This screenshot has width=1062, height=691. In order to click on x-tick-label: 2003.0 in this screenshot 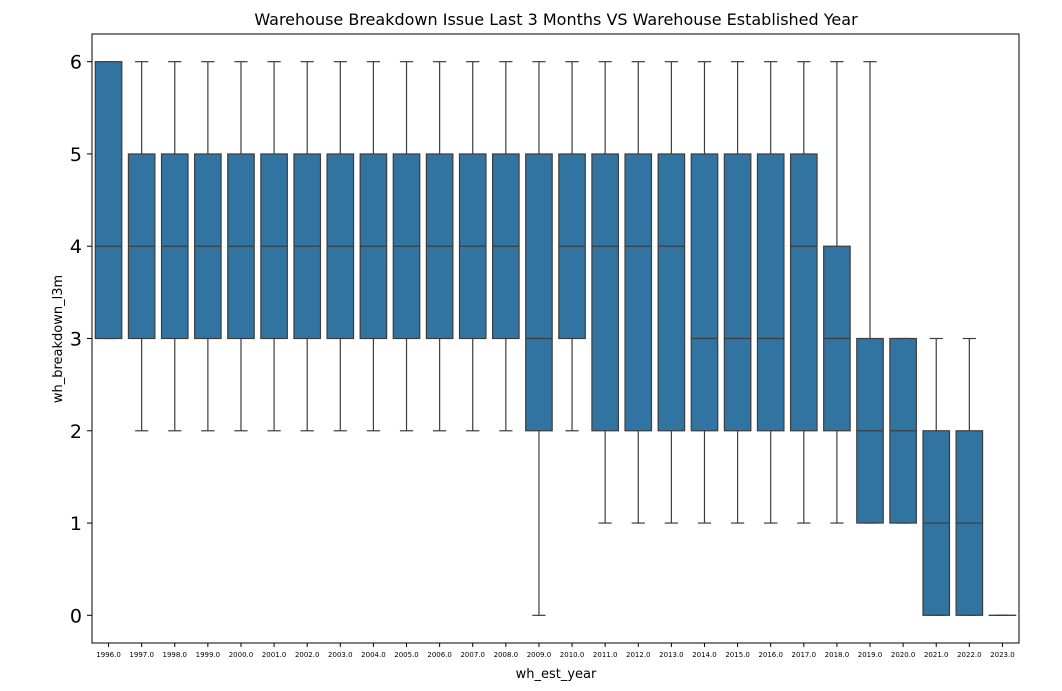, I will do `click(340, 655)`.